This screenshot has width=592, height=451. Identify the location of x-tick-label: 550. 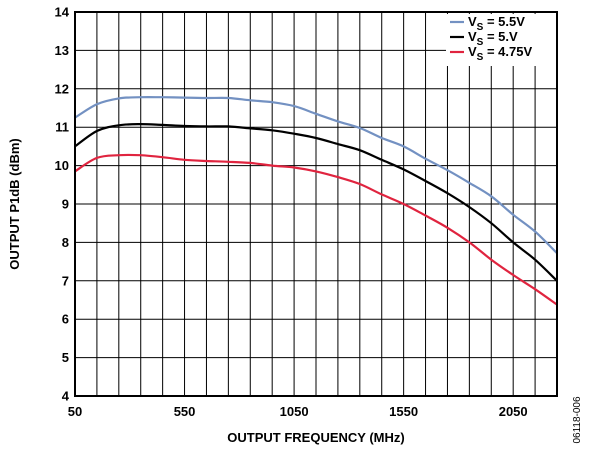
(185, 411).